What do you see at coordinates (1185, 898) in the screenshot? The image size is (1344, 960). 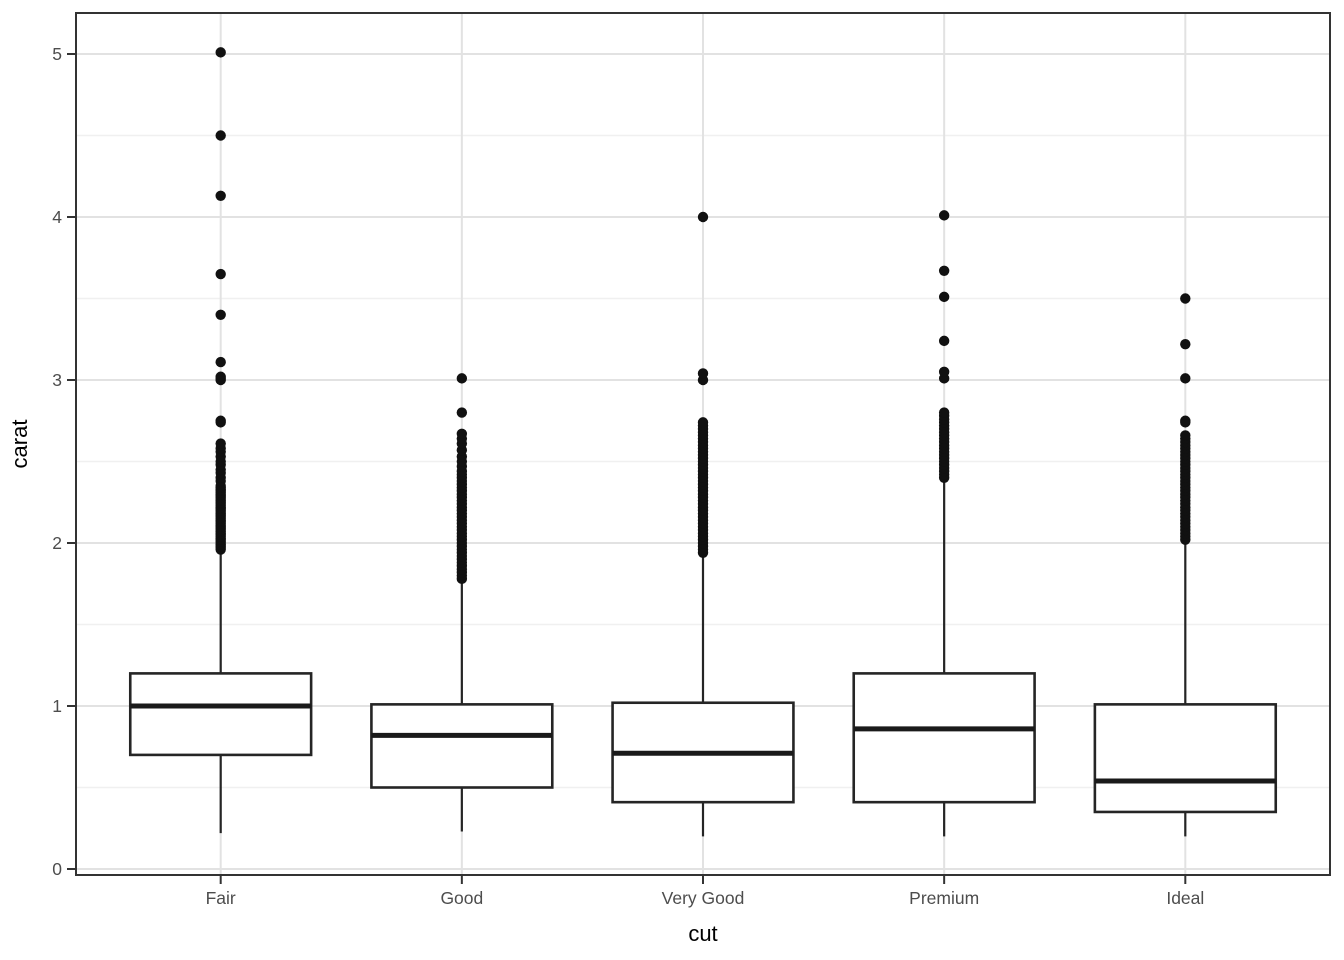 I see `x-tick-label: Ideal` at bounding box center [1185, 898].